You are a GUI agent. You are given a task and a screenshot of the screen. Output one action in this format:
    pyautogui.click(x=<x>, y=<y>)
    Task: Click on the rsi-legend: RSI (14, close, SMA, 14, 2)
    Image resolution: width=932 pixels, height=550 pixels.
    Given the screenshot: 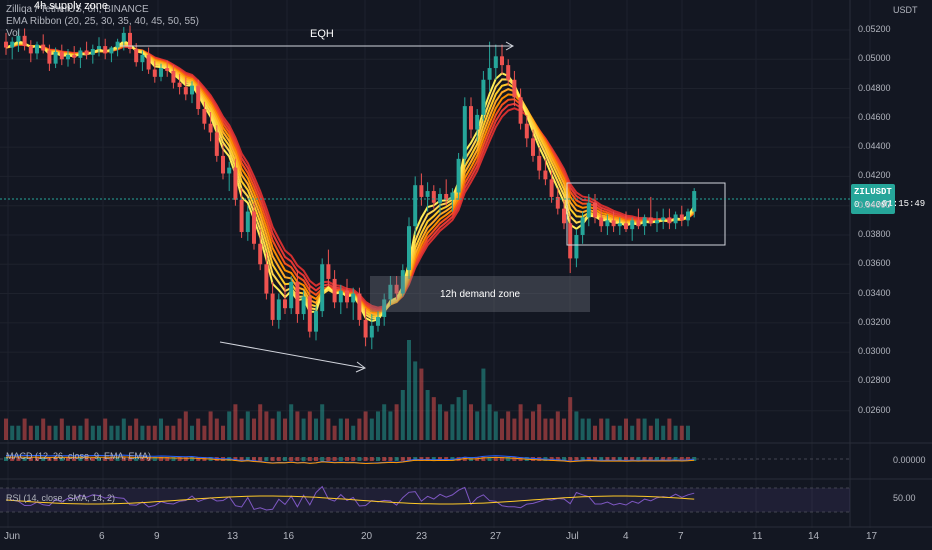 What is the action you would take?
    pyautogui.click(x=61, y=498)
    